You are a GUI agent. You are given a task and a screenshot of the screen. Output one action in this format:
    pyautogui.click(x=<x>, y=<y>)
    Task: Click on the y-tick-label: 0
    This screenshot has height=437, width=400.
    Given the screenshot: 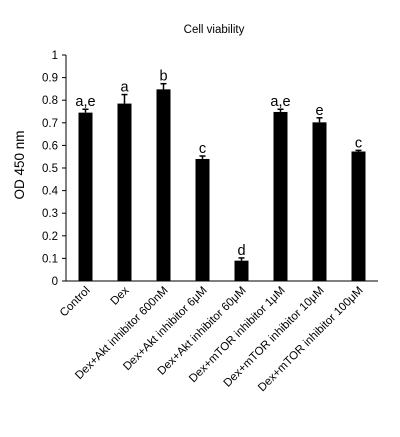 What is the action you would take?
    pyautogui.click(x=55, y=282)
    